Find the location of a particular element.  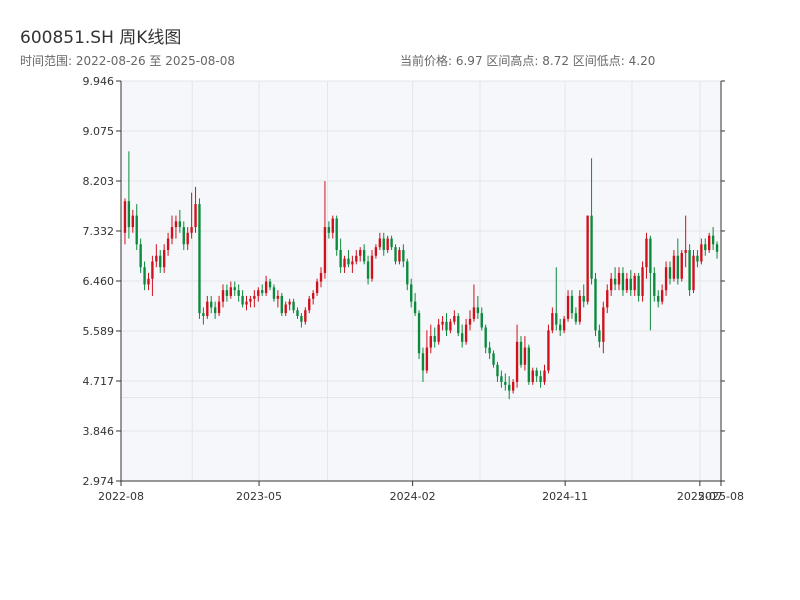

y-tick-label: 5.589 is located at coordinates (99, 331).